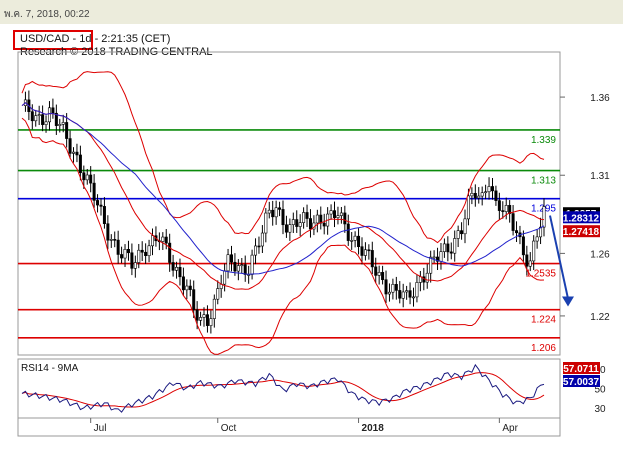  Describe the element at coordinates (543, 320) in the screenshot. I see `level-label: 1.224` at that location.